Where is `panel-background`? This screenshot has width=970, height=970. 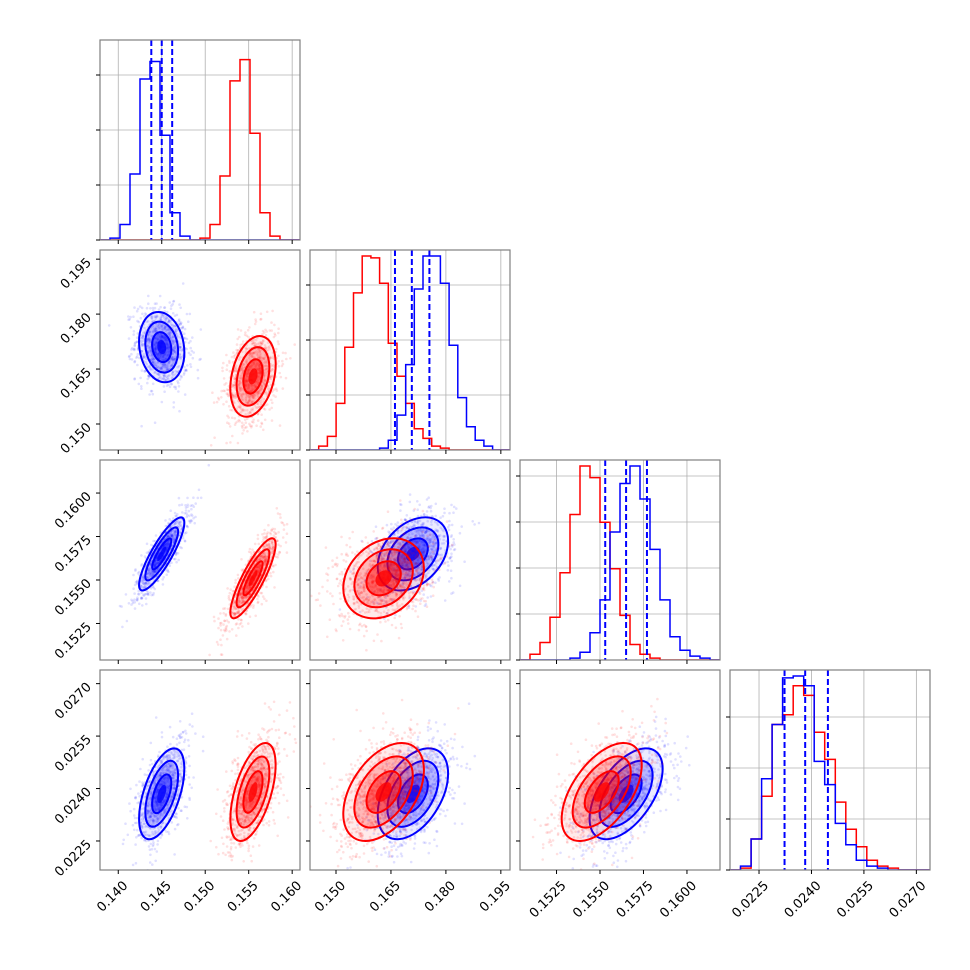
panel-background is located at coordinates (200, 350).